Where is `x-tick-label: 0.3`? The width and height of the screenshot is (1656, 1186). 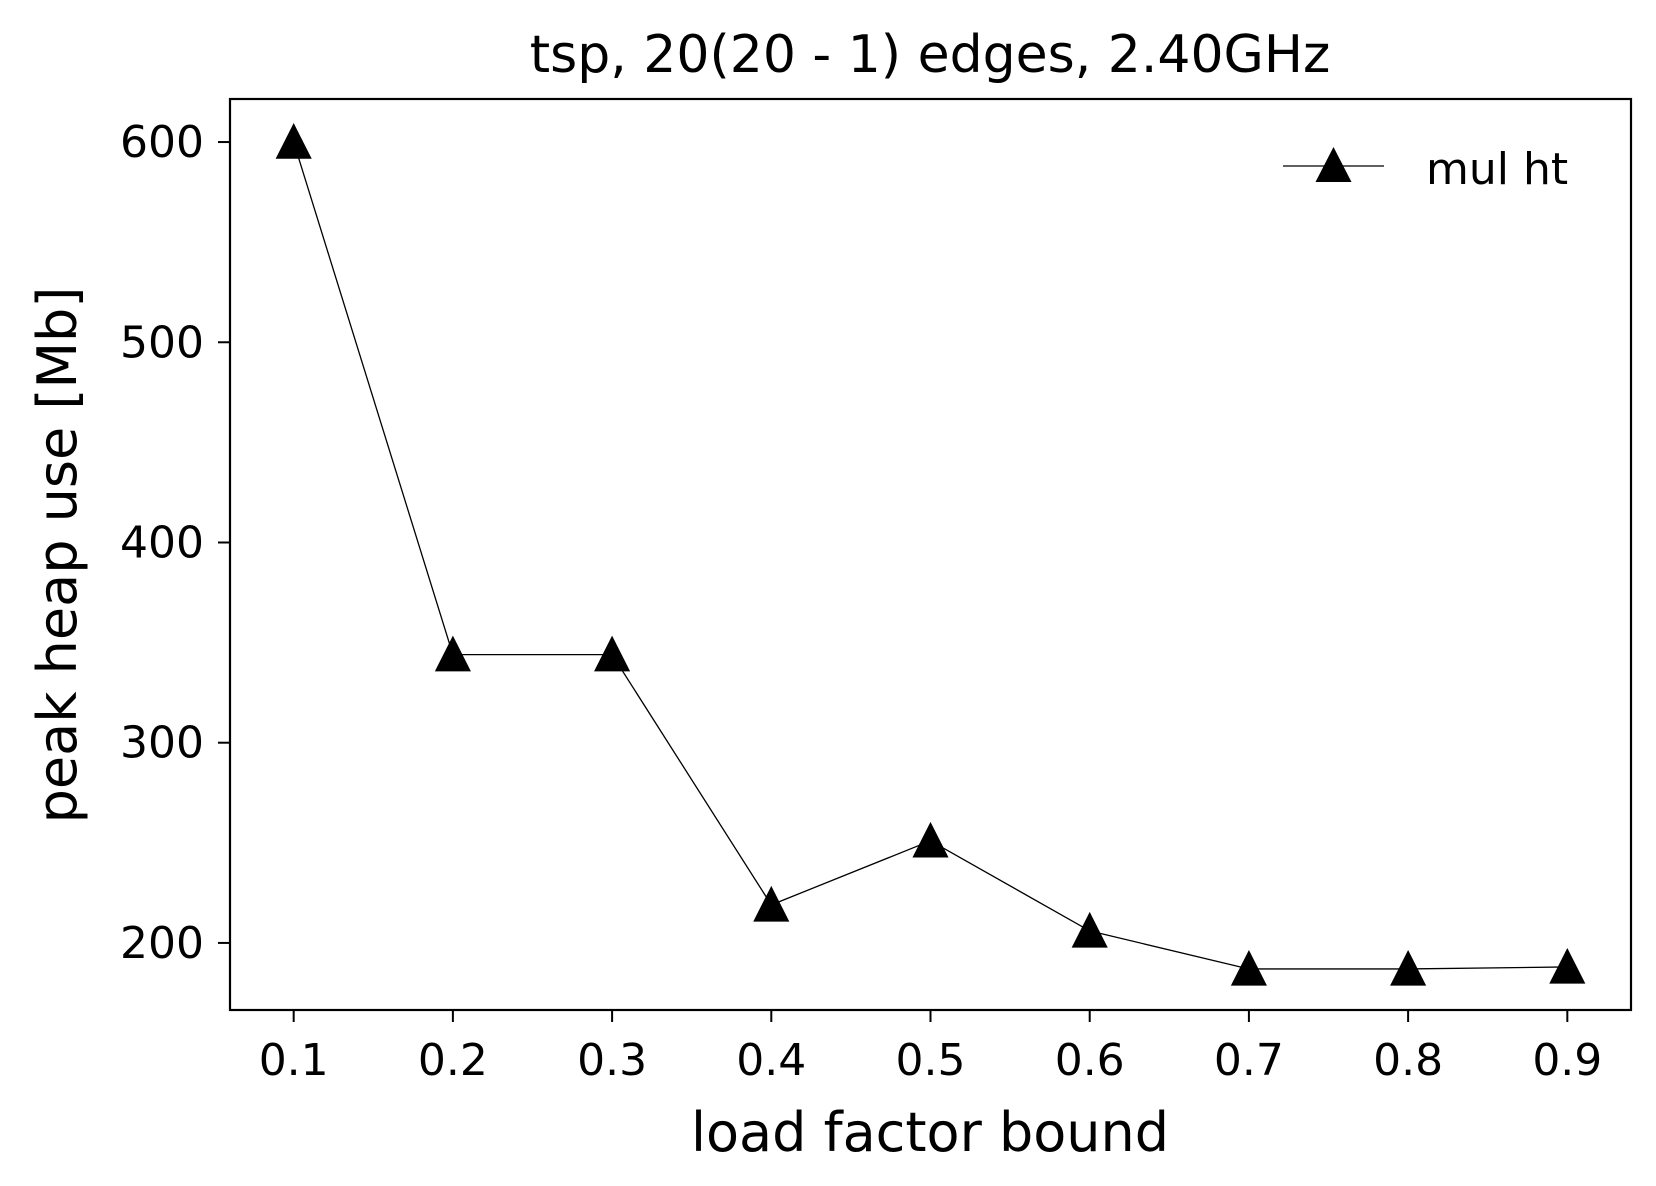
x-tick-label: 0.3 is located at coordinates (612, 1060).